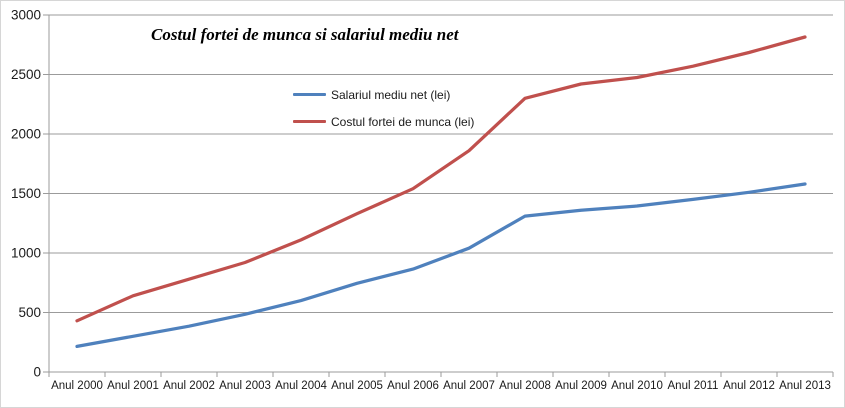 The image size is (845, 408). I want to click on legend-entry-costul: Costul fortei de munca (lei), so click(383, 121).